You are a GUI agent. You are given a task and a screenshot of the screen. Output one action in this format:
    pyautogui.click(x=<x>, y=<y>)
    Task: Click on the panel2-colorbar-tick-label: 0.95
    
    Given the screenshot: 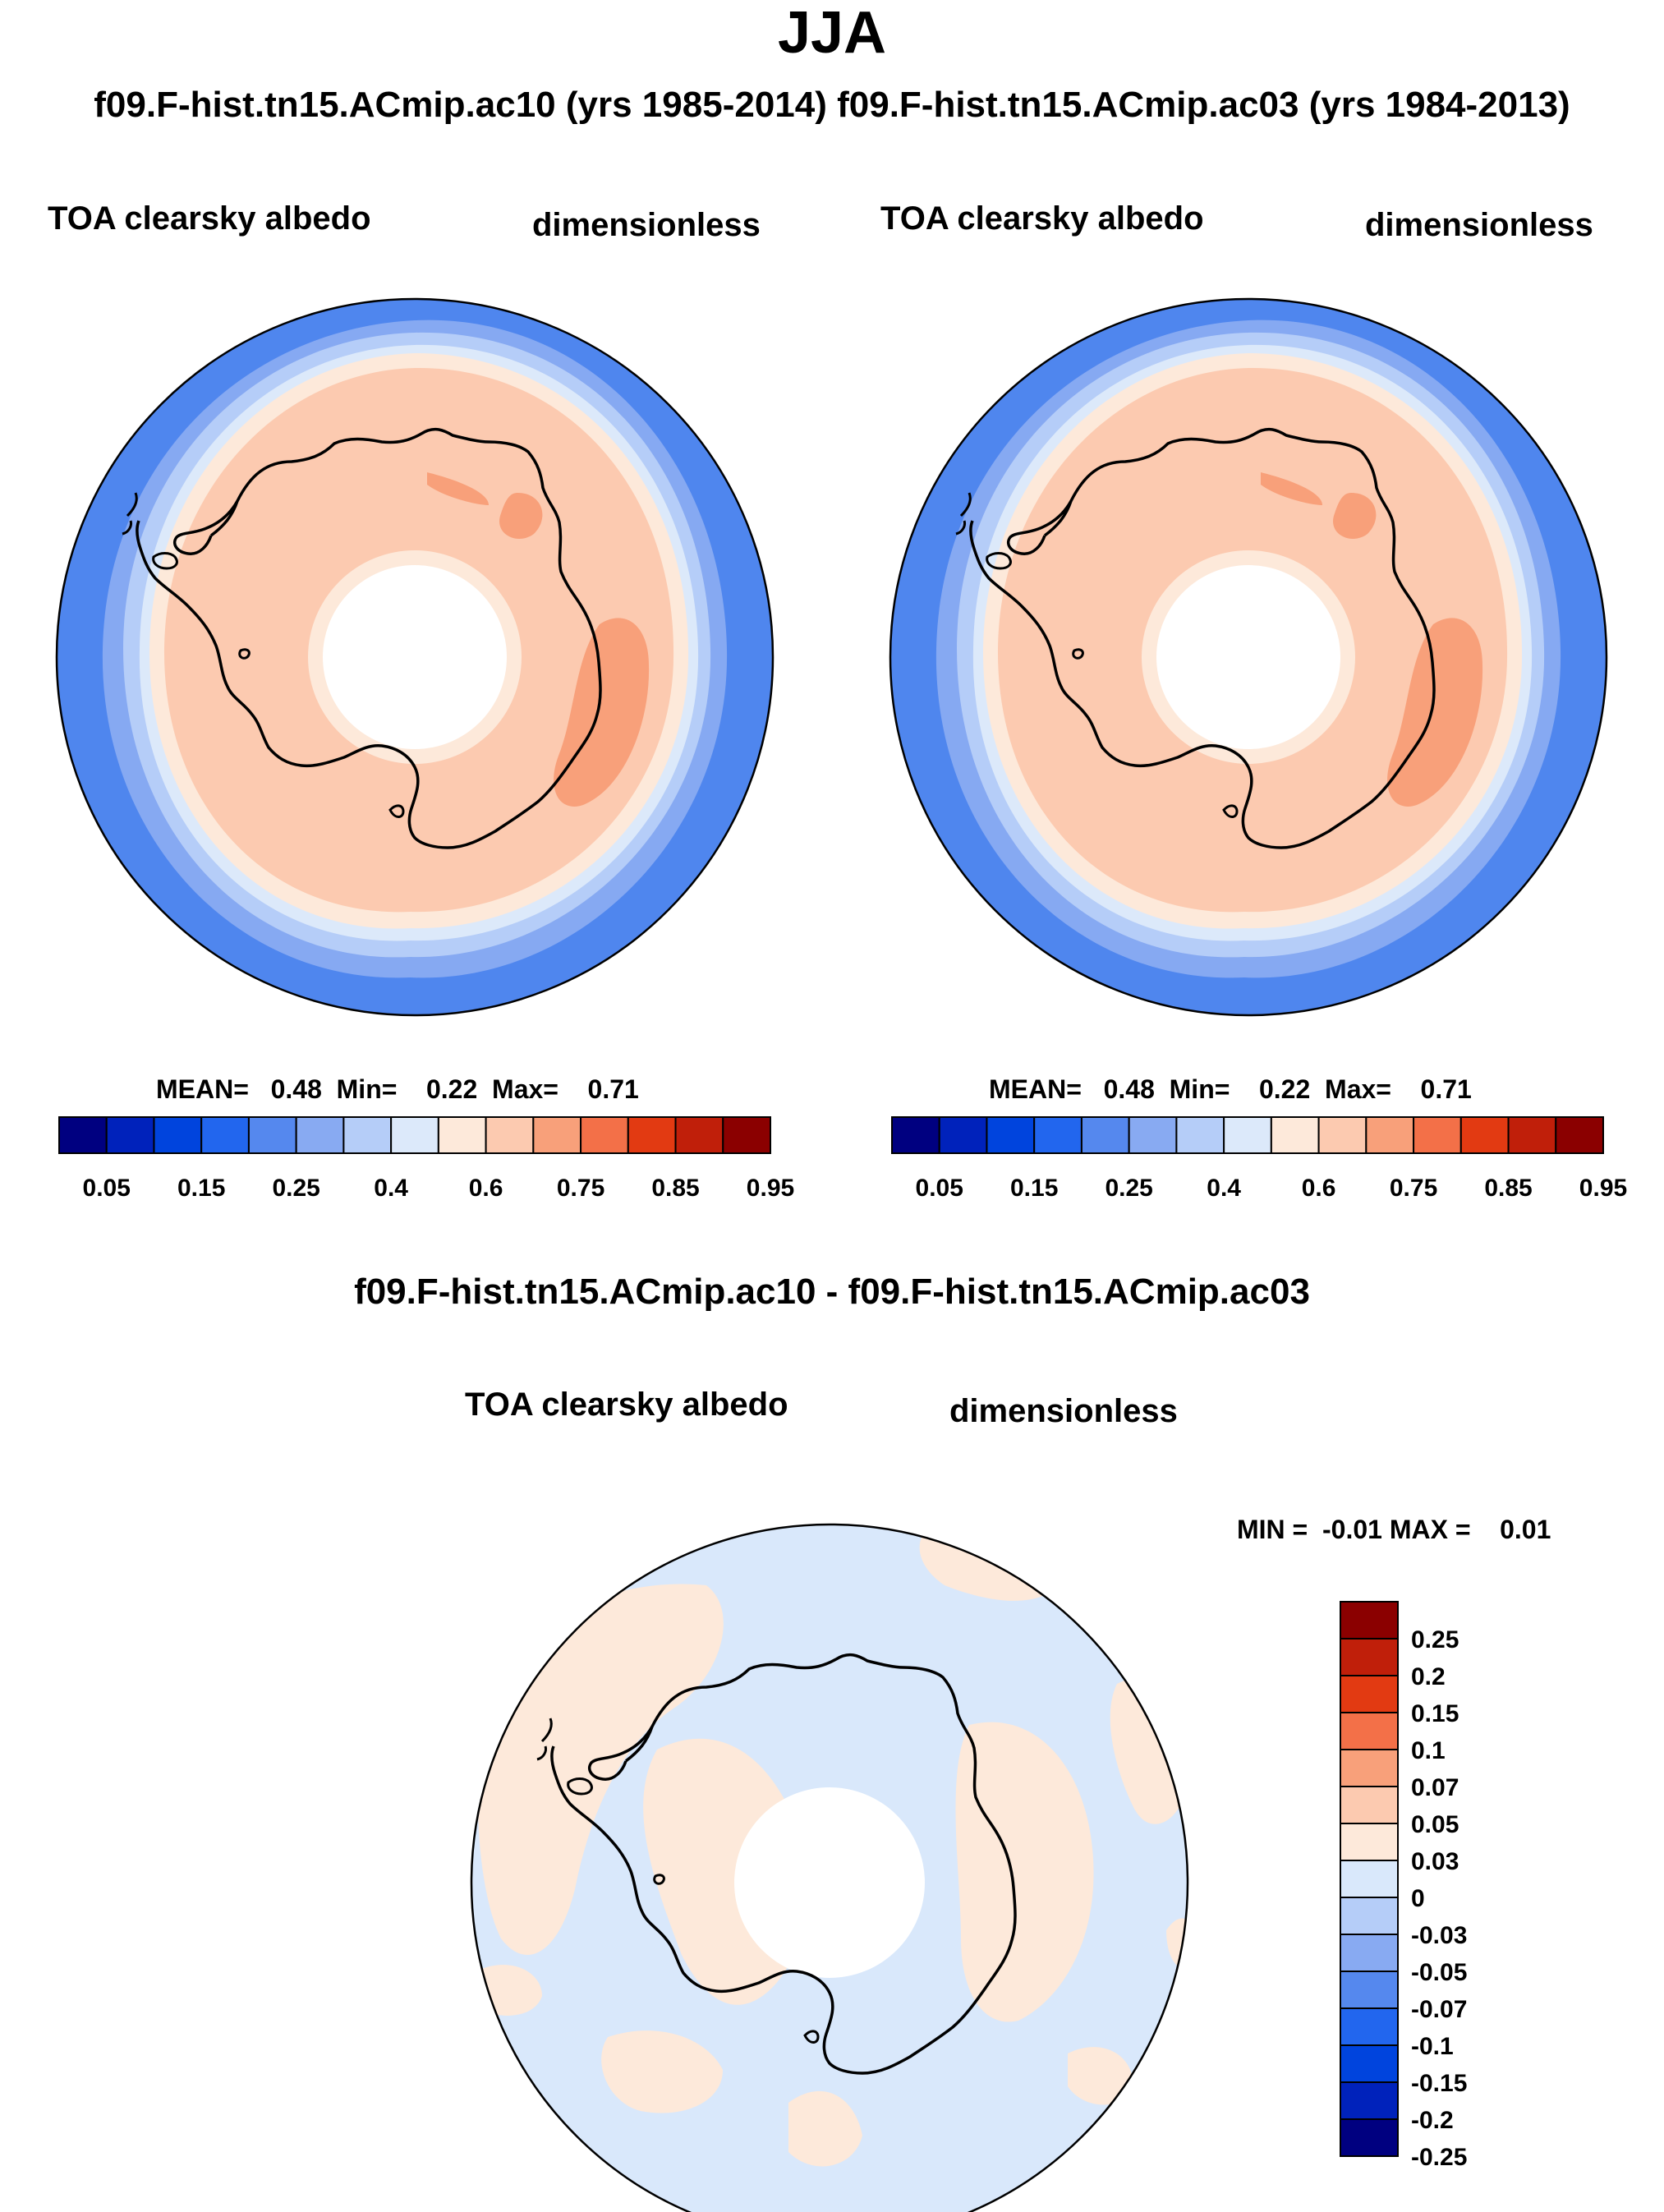 What is the action you would take?
    pyautogui.click(x=1603, y=1188)
    